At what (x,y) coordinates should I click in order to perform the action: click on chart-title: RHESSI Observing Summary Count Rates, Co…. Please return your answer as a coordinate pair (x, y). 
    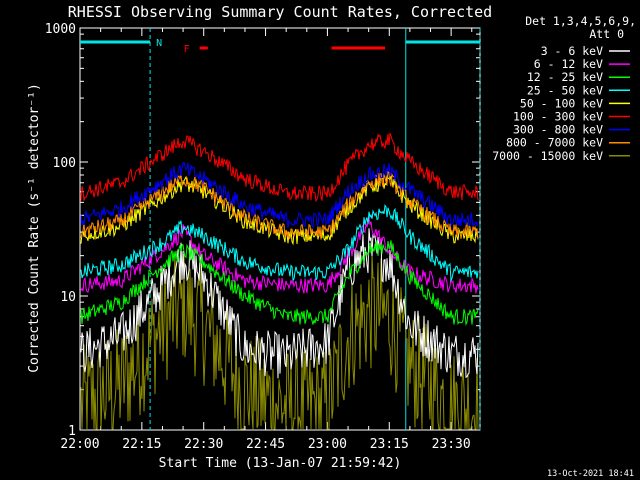
    Looking at the image, I should click on (280, 12).